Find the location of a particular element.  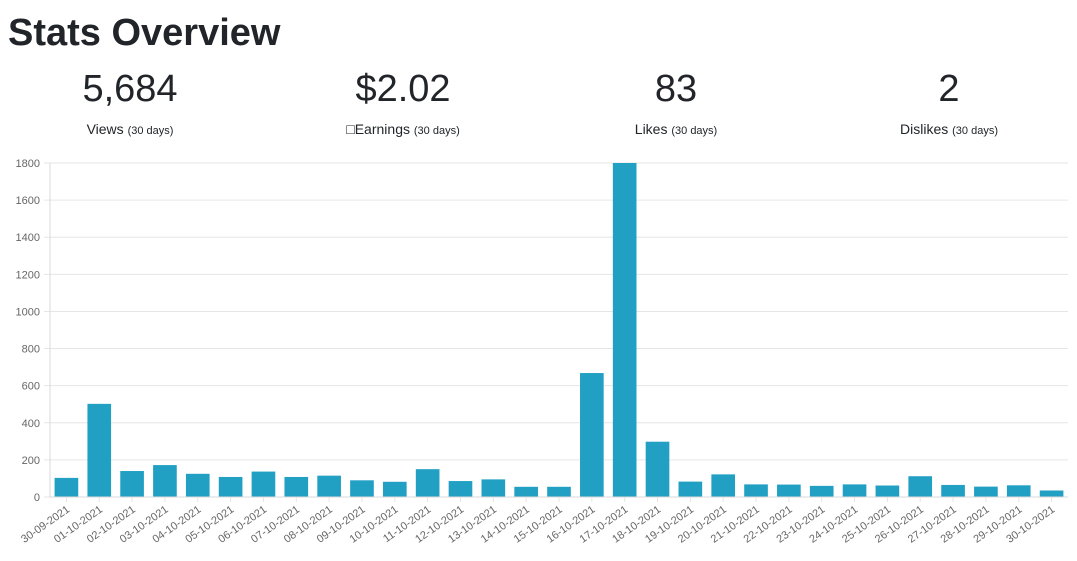

bar-23-10-2021 is located at coordinates (821, 491).